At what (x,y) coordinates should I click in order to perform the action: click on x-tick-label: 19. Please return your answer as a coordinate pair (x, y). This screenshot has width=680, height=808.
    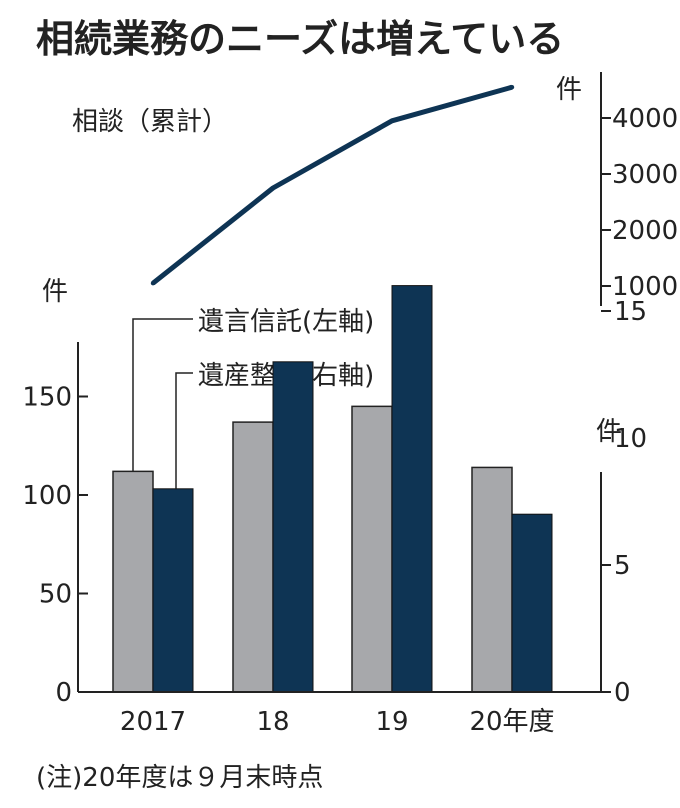
    Looking at the image, I should click on (391, 722).